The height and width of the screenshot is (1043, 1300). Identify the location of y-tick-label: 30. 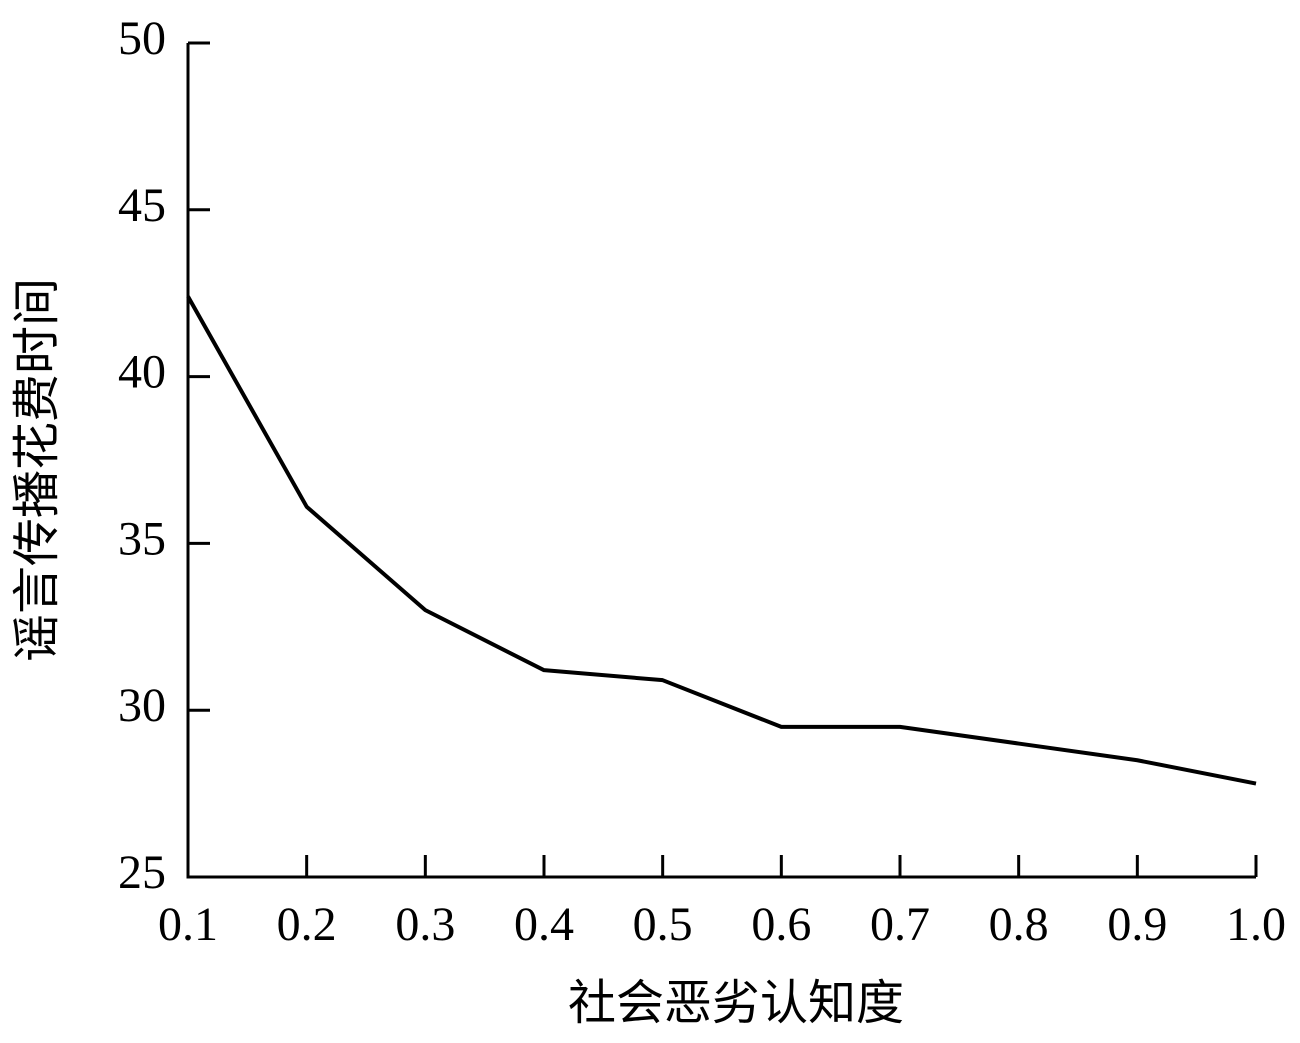
(142, 705).